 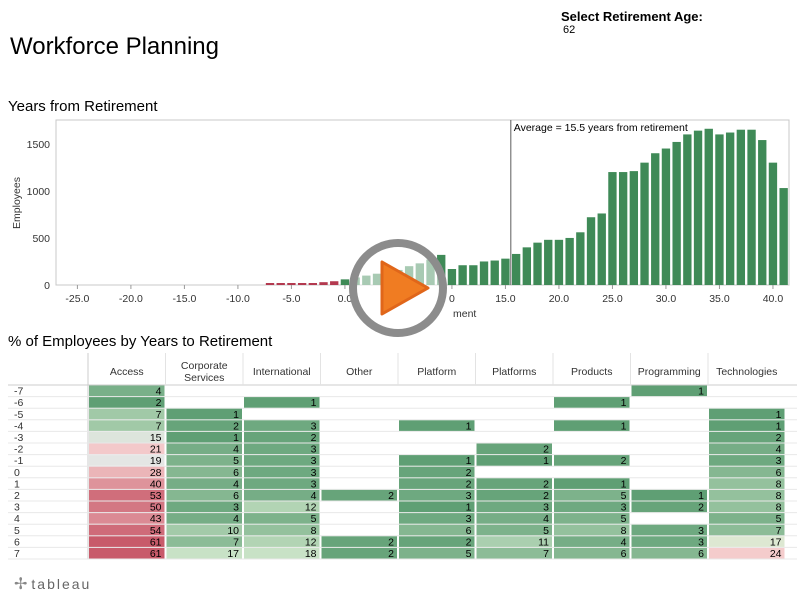 I want to click on x-tick-label: 30.0, so click(x=666, y=299).